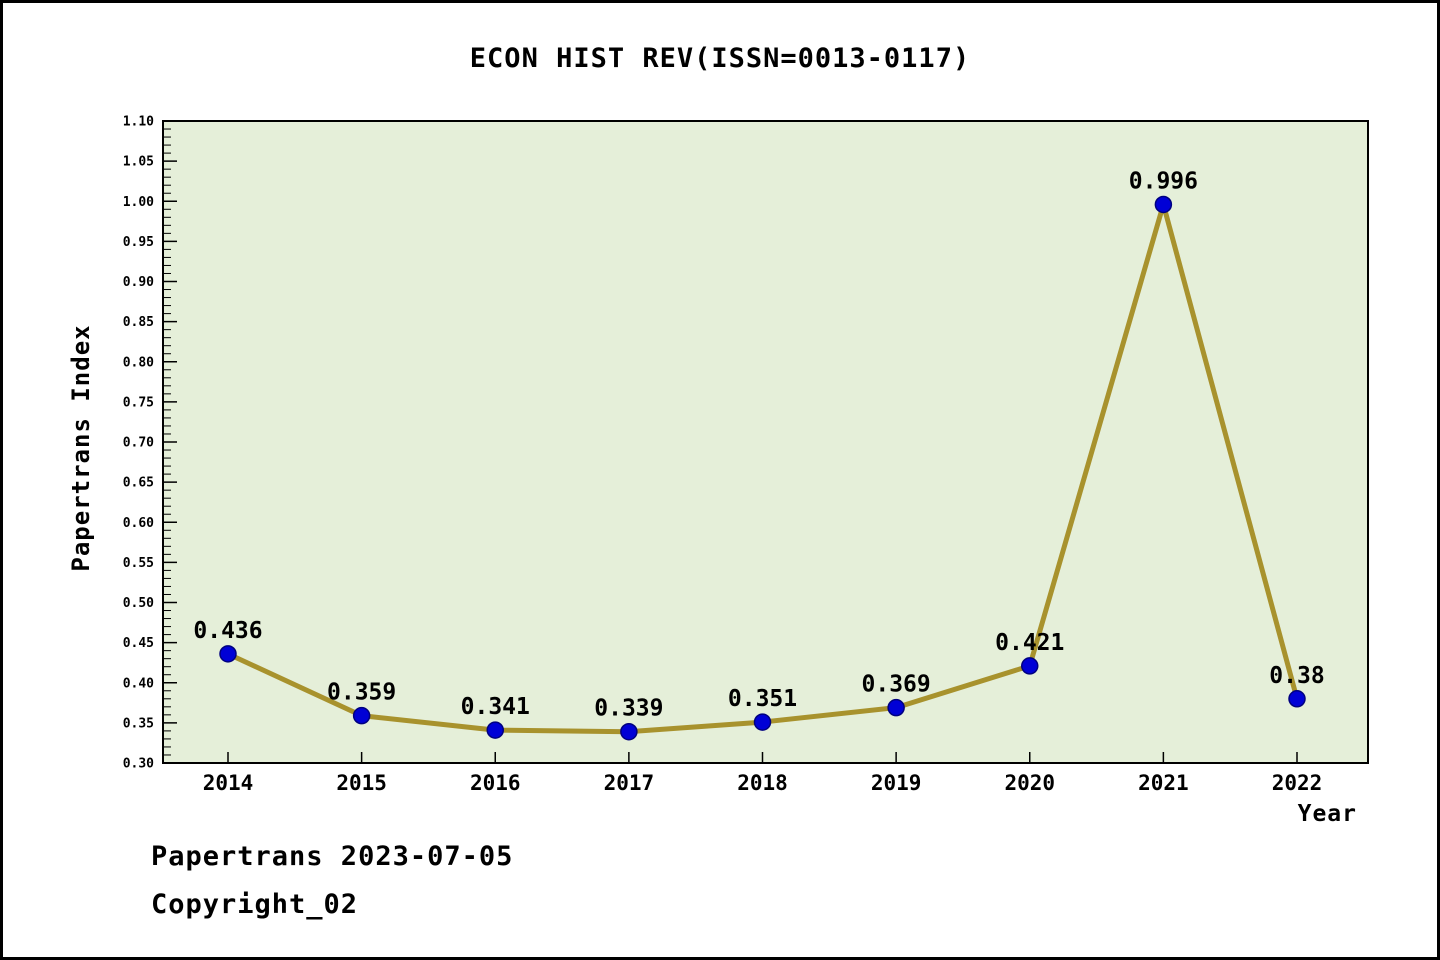 The image size is (1440, 960). Describe the element at coordinates (138, 242) in the screenshot. I see `y-tick-label: 0.95` at that location.